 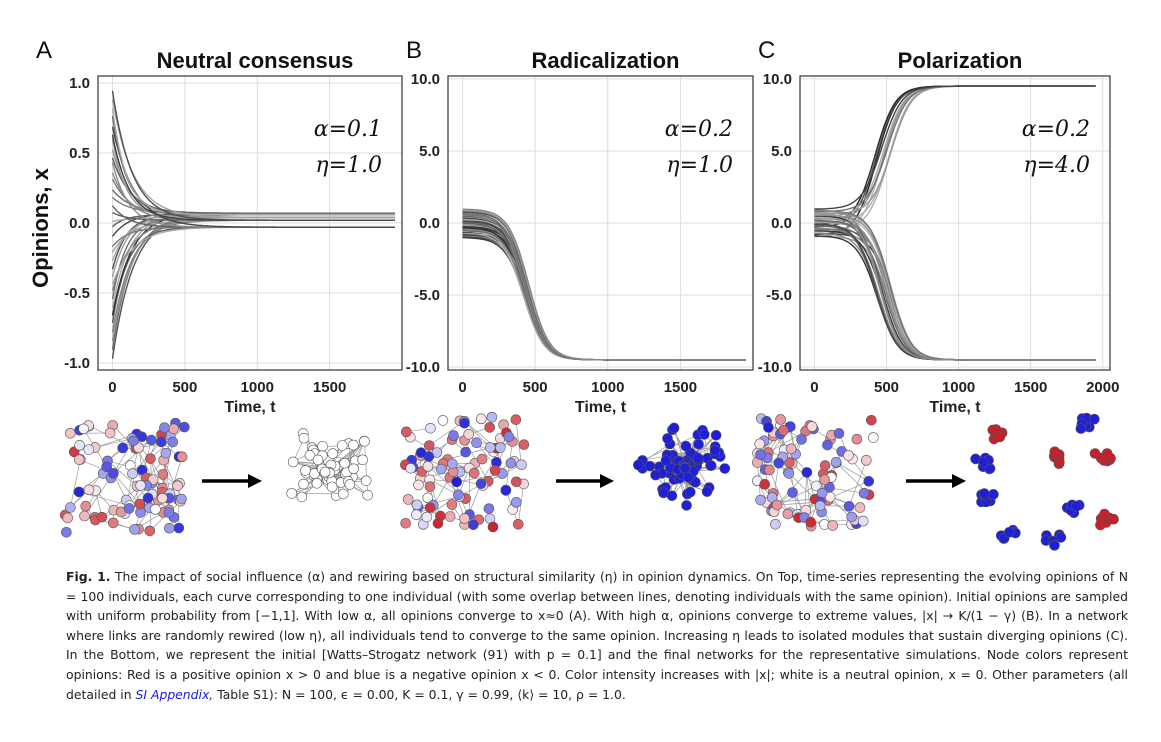 What do you see at coordinates (257, 387) in the screenshot?
I see `x-tick-label: 1000` at bounding box center [257, 387].